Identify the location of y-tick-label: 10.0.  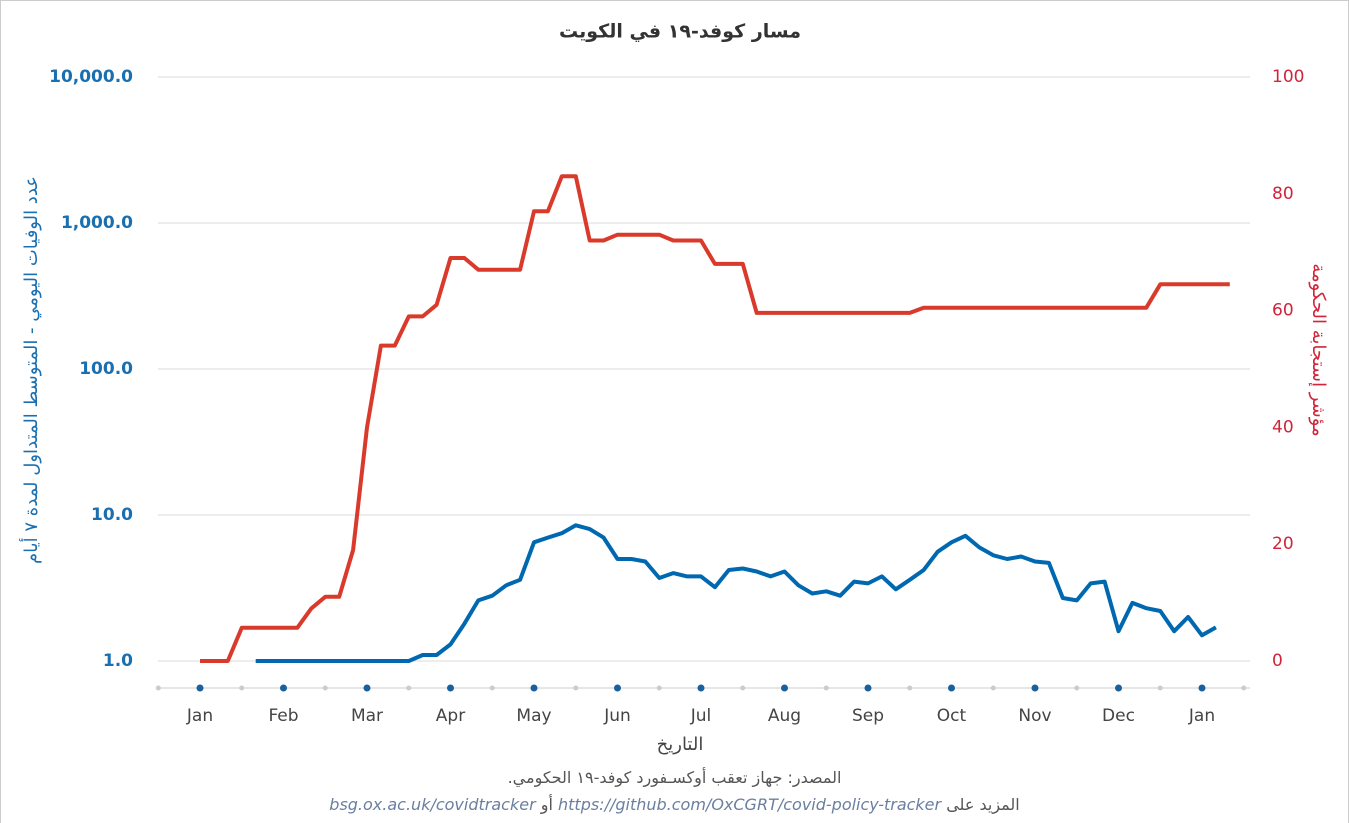
(112, 515).